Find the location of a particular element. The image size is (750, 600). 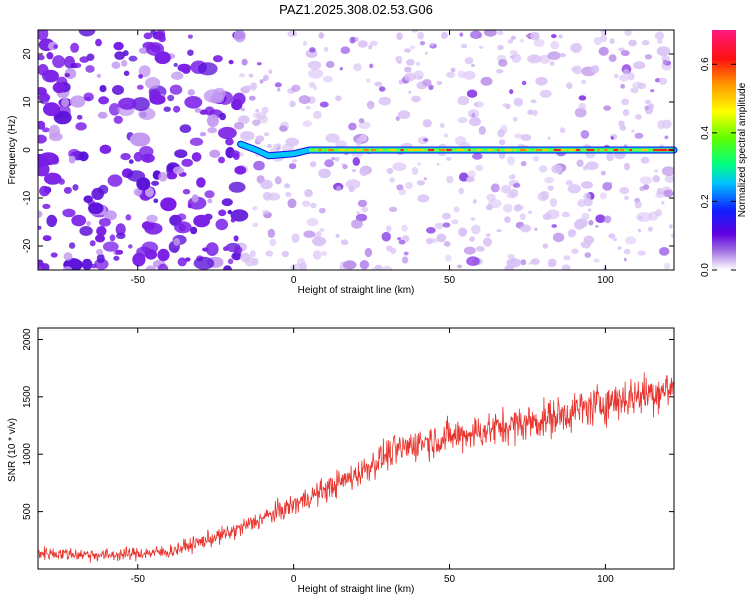

spectrogram-x-tick-label: -50 is located at coordinates (138, 280).